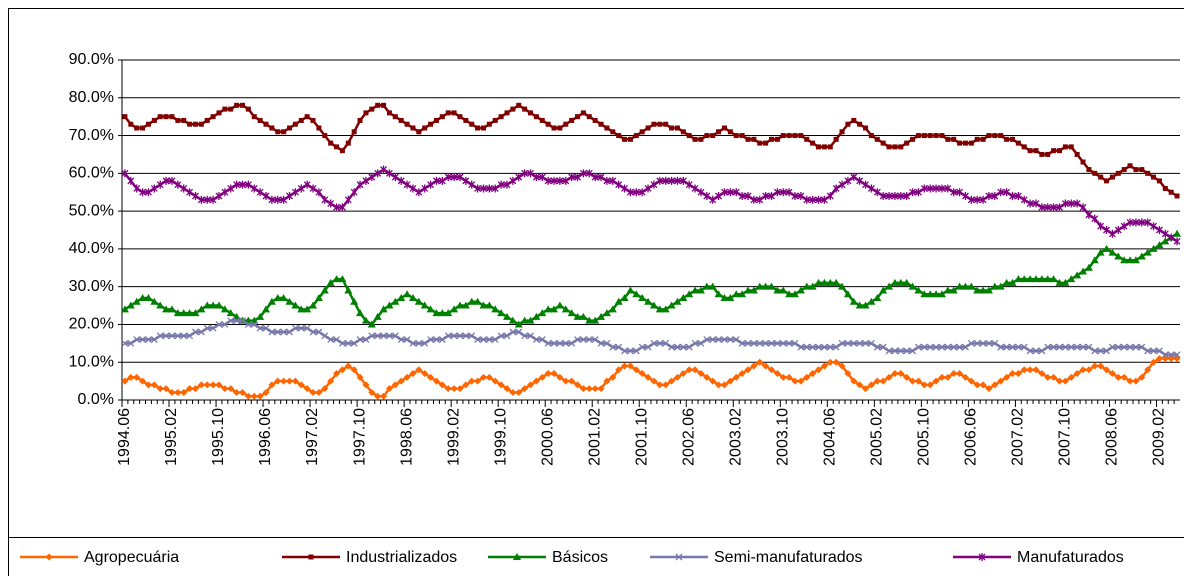 Image resolution: width=1184 pixels, height=576 pixels. I want to click on y-tick-label: 60.0%, so click(91, 173).